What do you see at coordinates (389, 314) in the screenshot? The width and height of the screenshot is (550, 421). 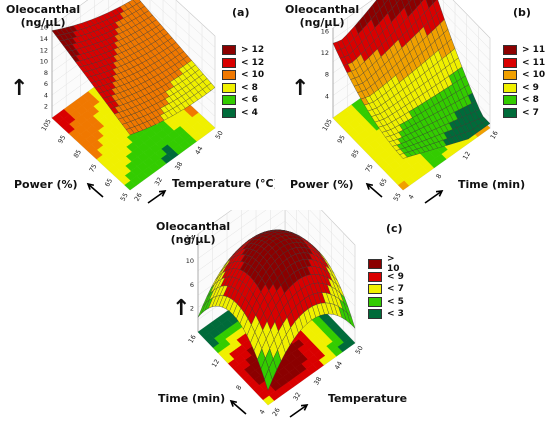 I see `legend-item: < 3` at bounding box center [389, 314].